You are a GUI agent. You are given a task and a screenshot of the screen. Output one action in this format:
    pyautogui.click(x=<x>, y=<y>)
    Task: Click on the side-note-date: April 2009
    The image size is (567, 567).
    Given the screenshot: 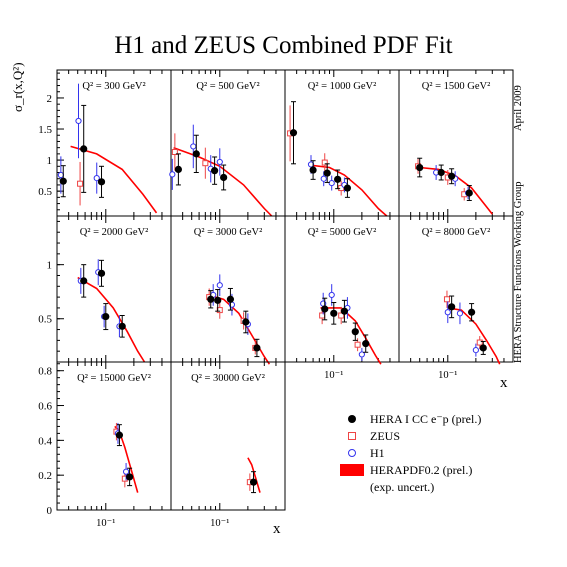 What is the action you would take?
    pyautogui.click(x=518, y=108)
    